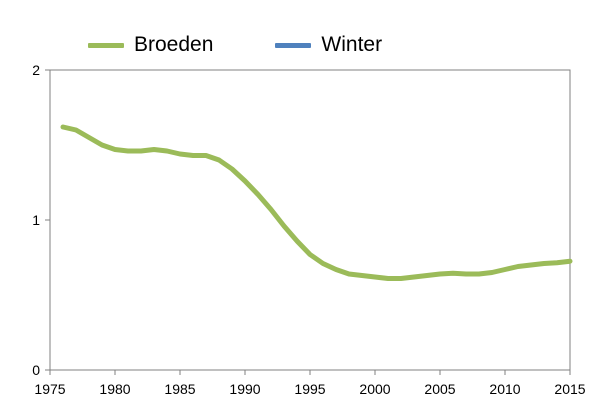  Describe the element at coordinates (244, 389) in the screenshot. I see `x-tick-label: 1990` at that location.